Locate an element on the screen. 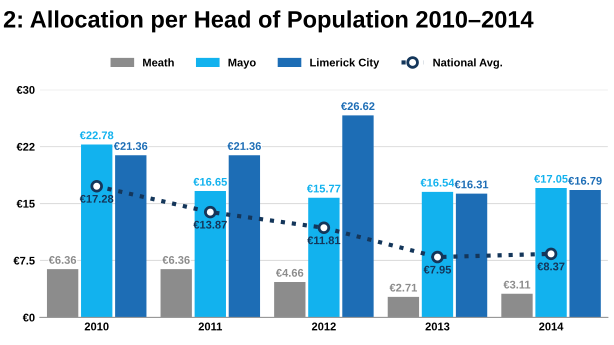 The height and width of the screenshot is (345, 614). data-label: €16.54 is located at coordinates (437, 182).